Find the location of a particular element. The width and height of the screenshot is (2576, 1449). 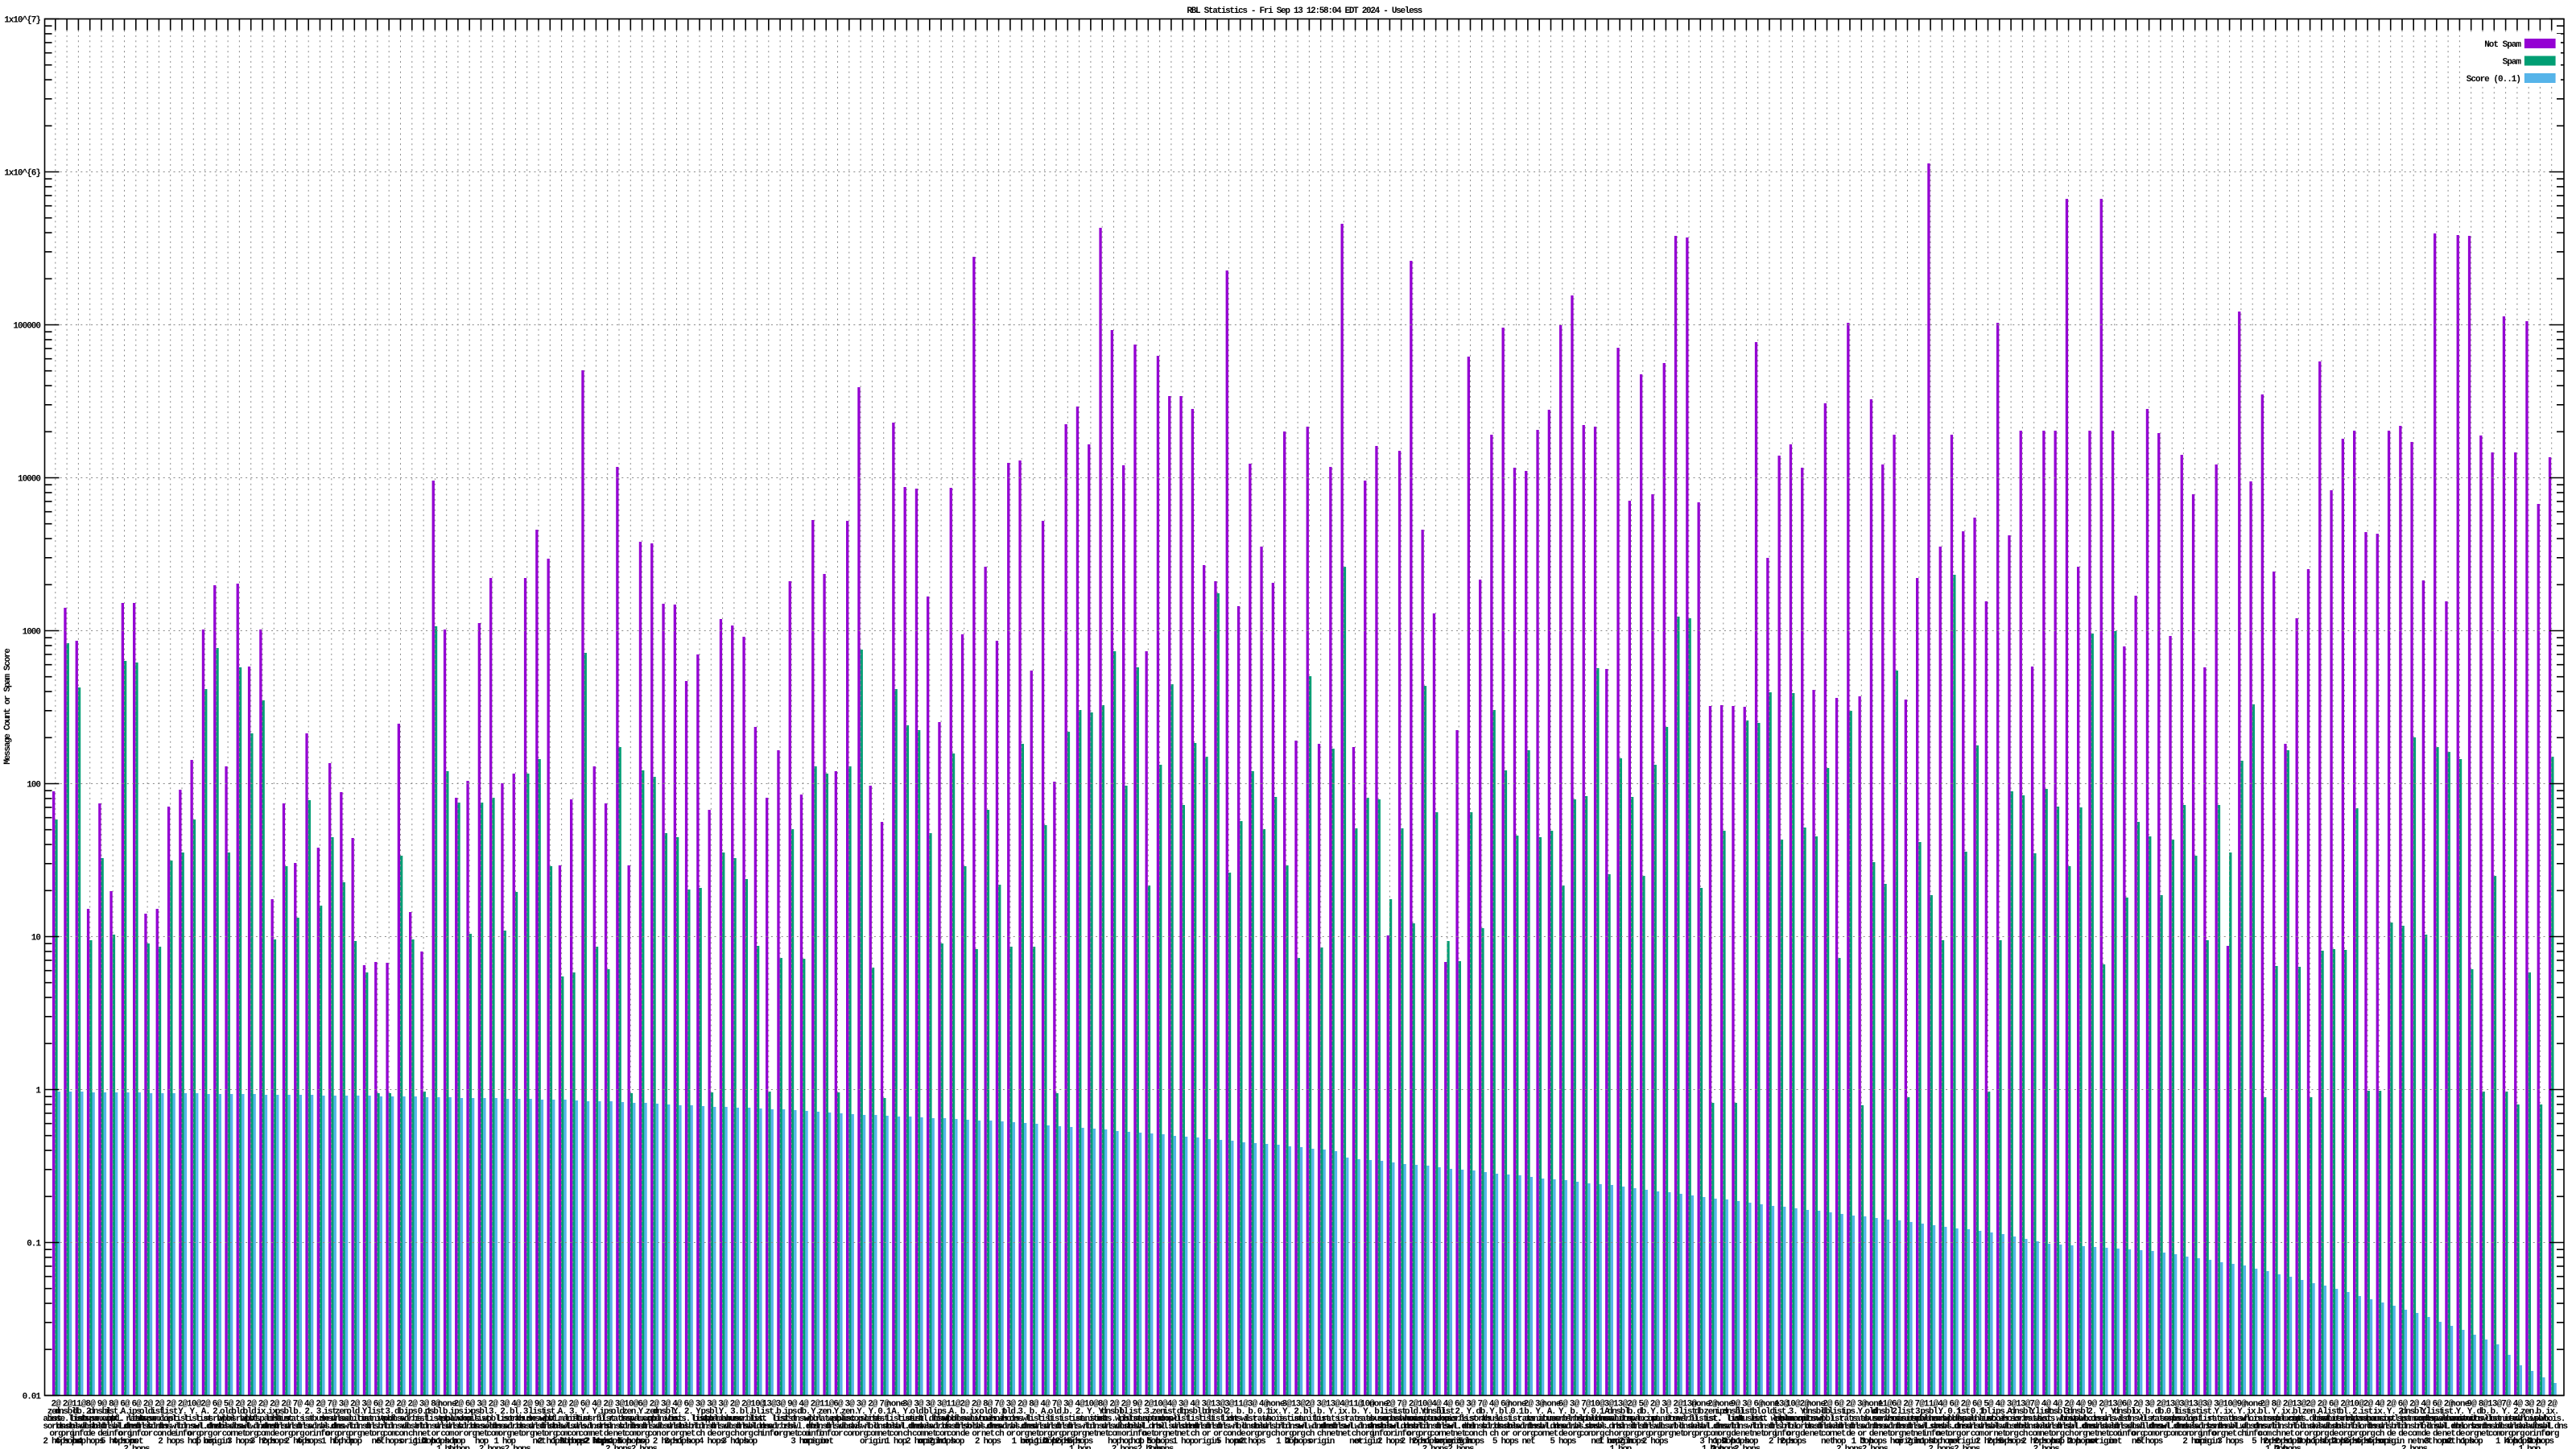

svg-text: b. is located at coordinates (1356, 1412).